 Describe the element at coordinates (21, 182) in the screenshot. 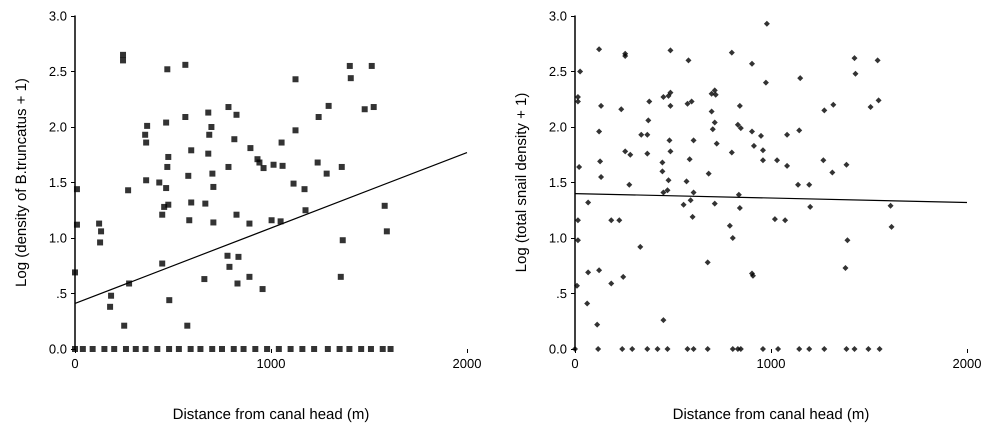

I see `y-axis-title: Log (density of B.truncatus + 1)` at that location.